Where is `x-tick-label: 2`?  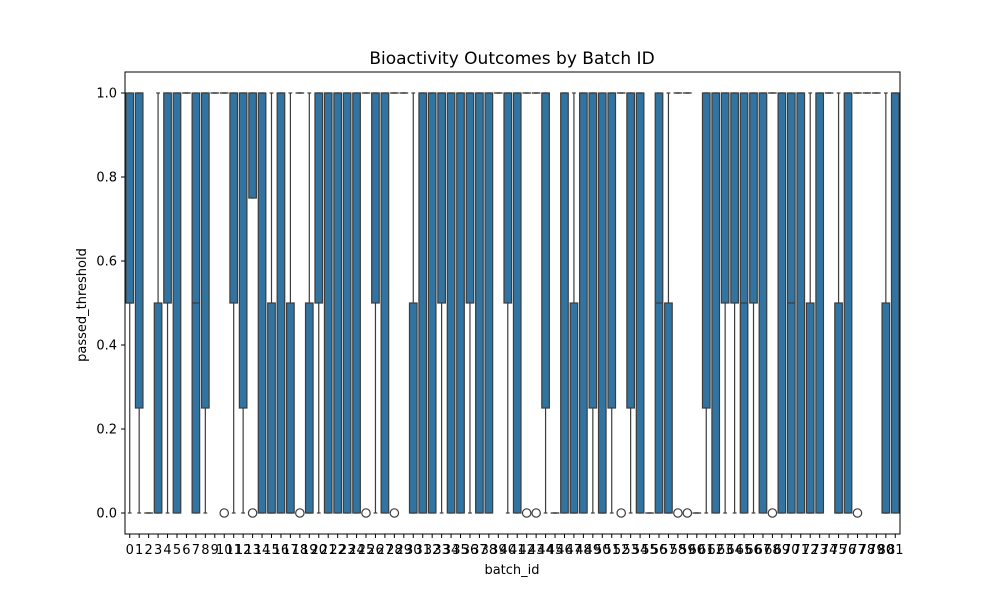 x-tick-label: 2 is located at coordinates (148, 550).